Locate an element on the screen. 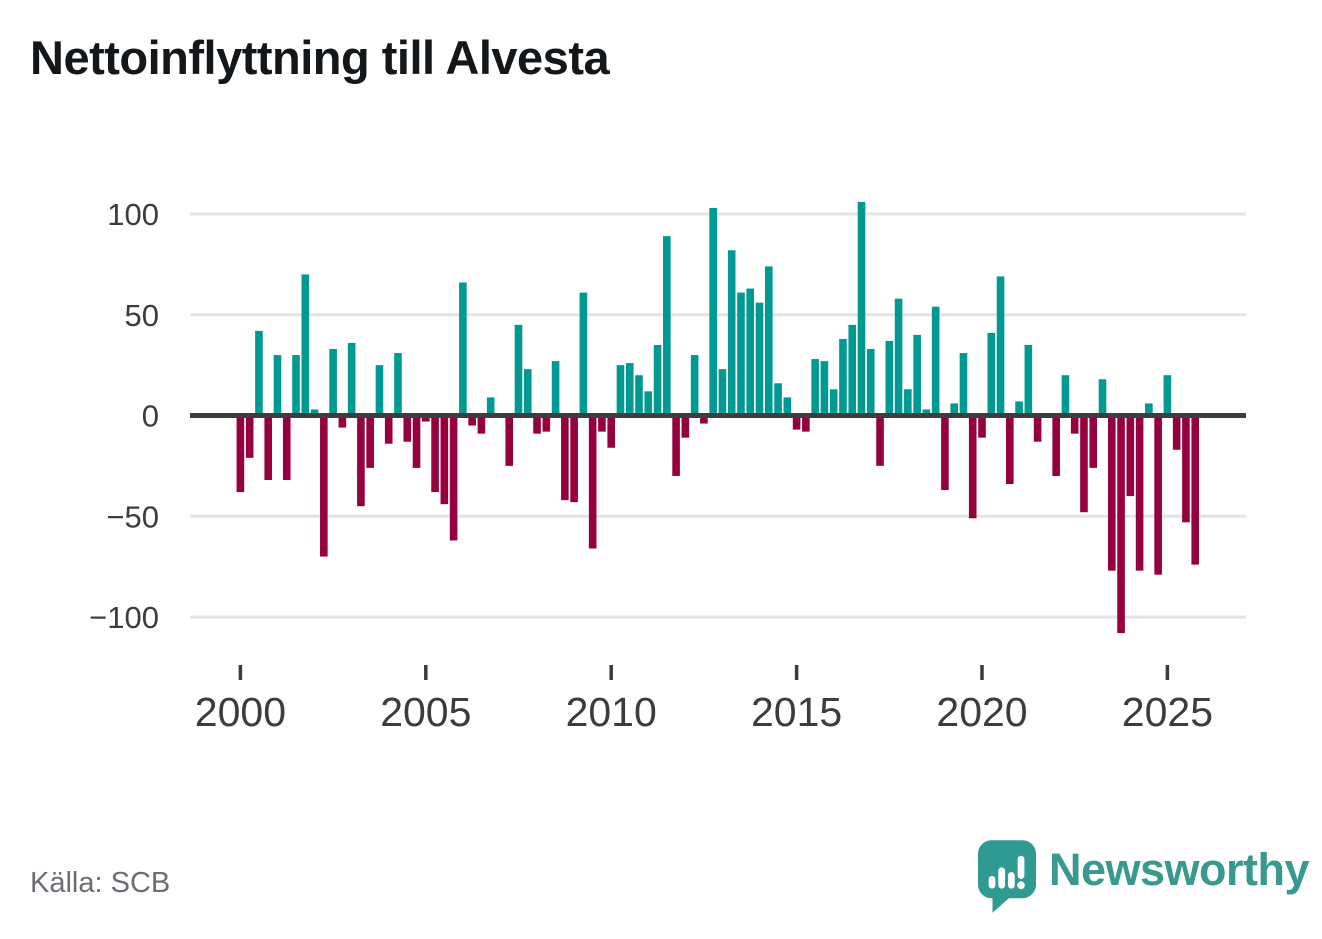 This screenshot has width=1322, height=939. newsworthy-bubble-icon is located at coordinates (1007, 876).